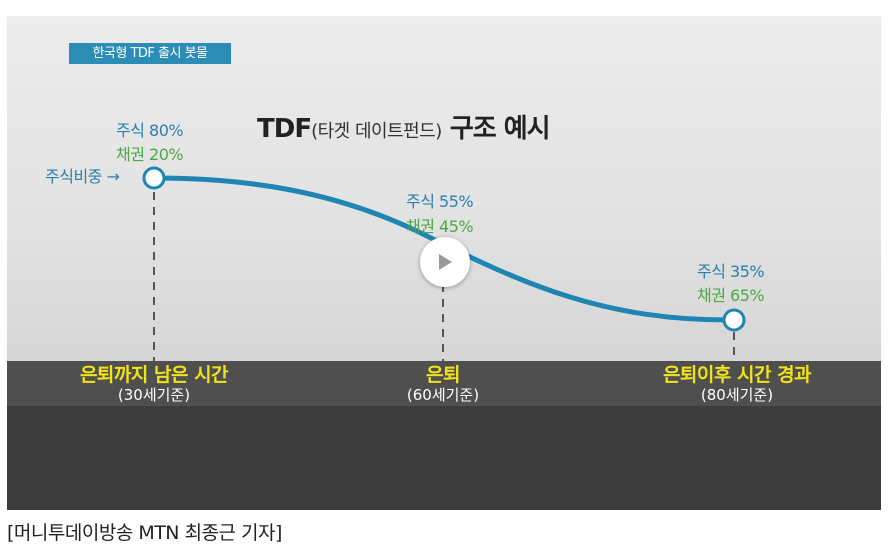 The image size is (890, 556). I want to click on curve-node-end, so click(734, 320).